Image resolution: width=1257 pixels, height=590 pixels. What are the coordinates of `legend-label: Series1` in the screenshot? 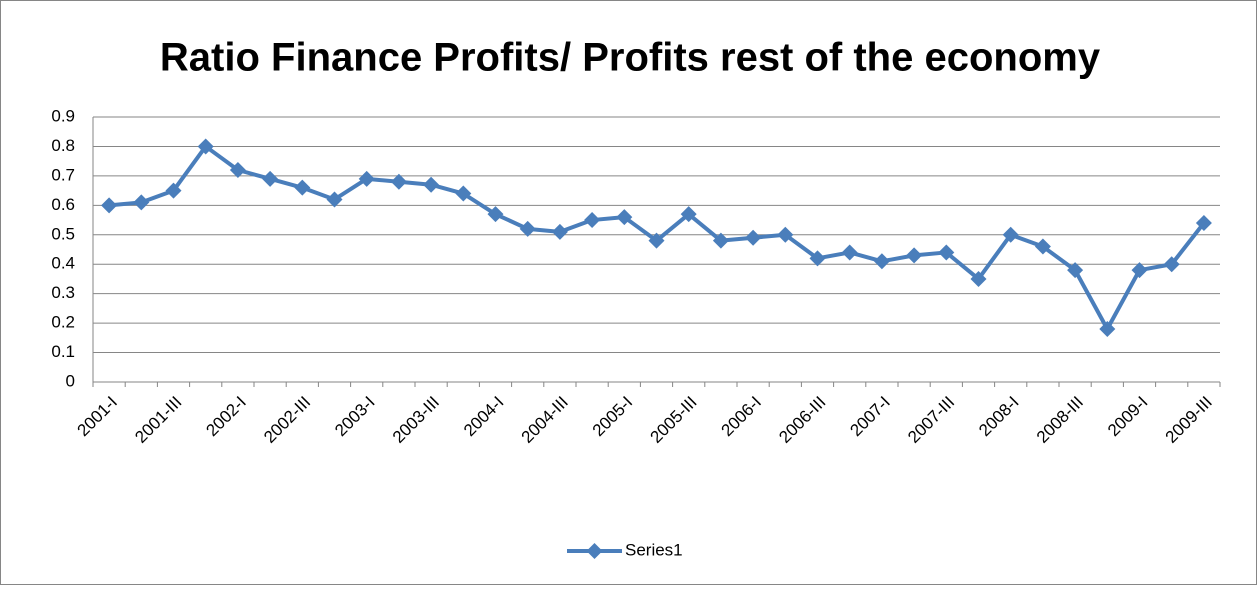 It's located at (654, 549).